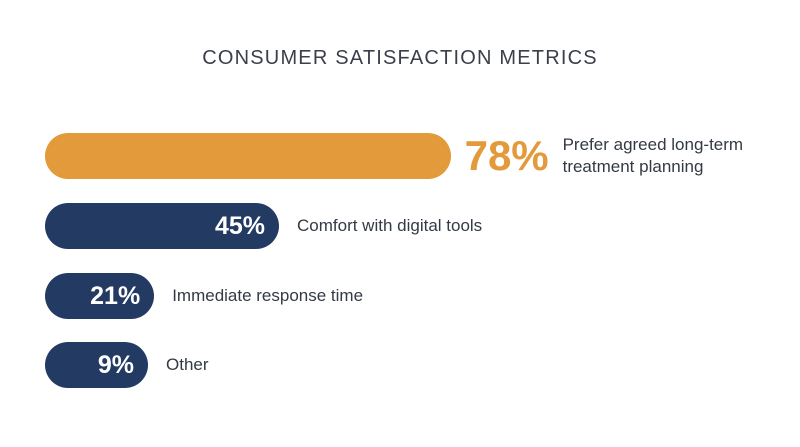 This screenshot has height=447, width=800. What do you see at coordinates (187, 364) in the screenshot?
I see `category-label-3: Other` at bounding box center [187, 364].